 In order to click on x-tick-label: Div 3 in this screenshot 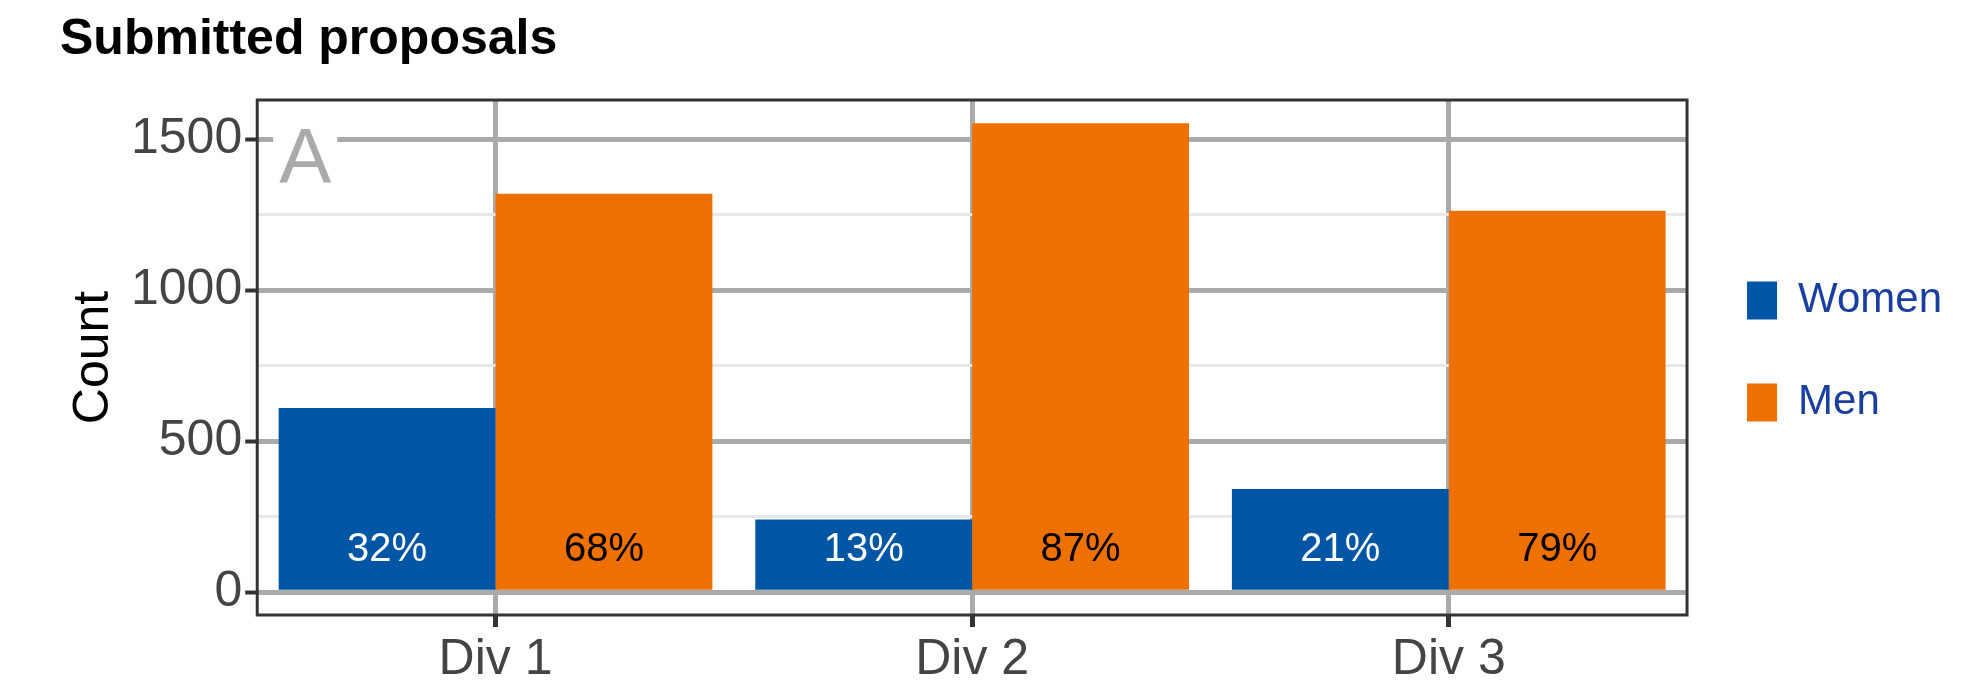, I will do `click(1448, 656)`.